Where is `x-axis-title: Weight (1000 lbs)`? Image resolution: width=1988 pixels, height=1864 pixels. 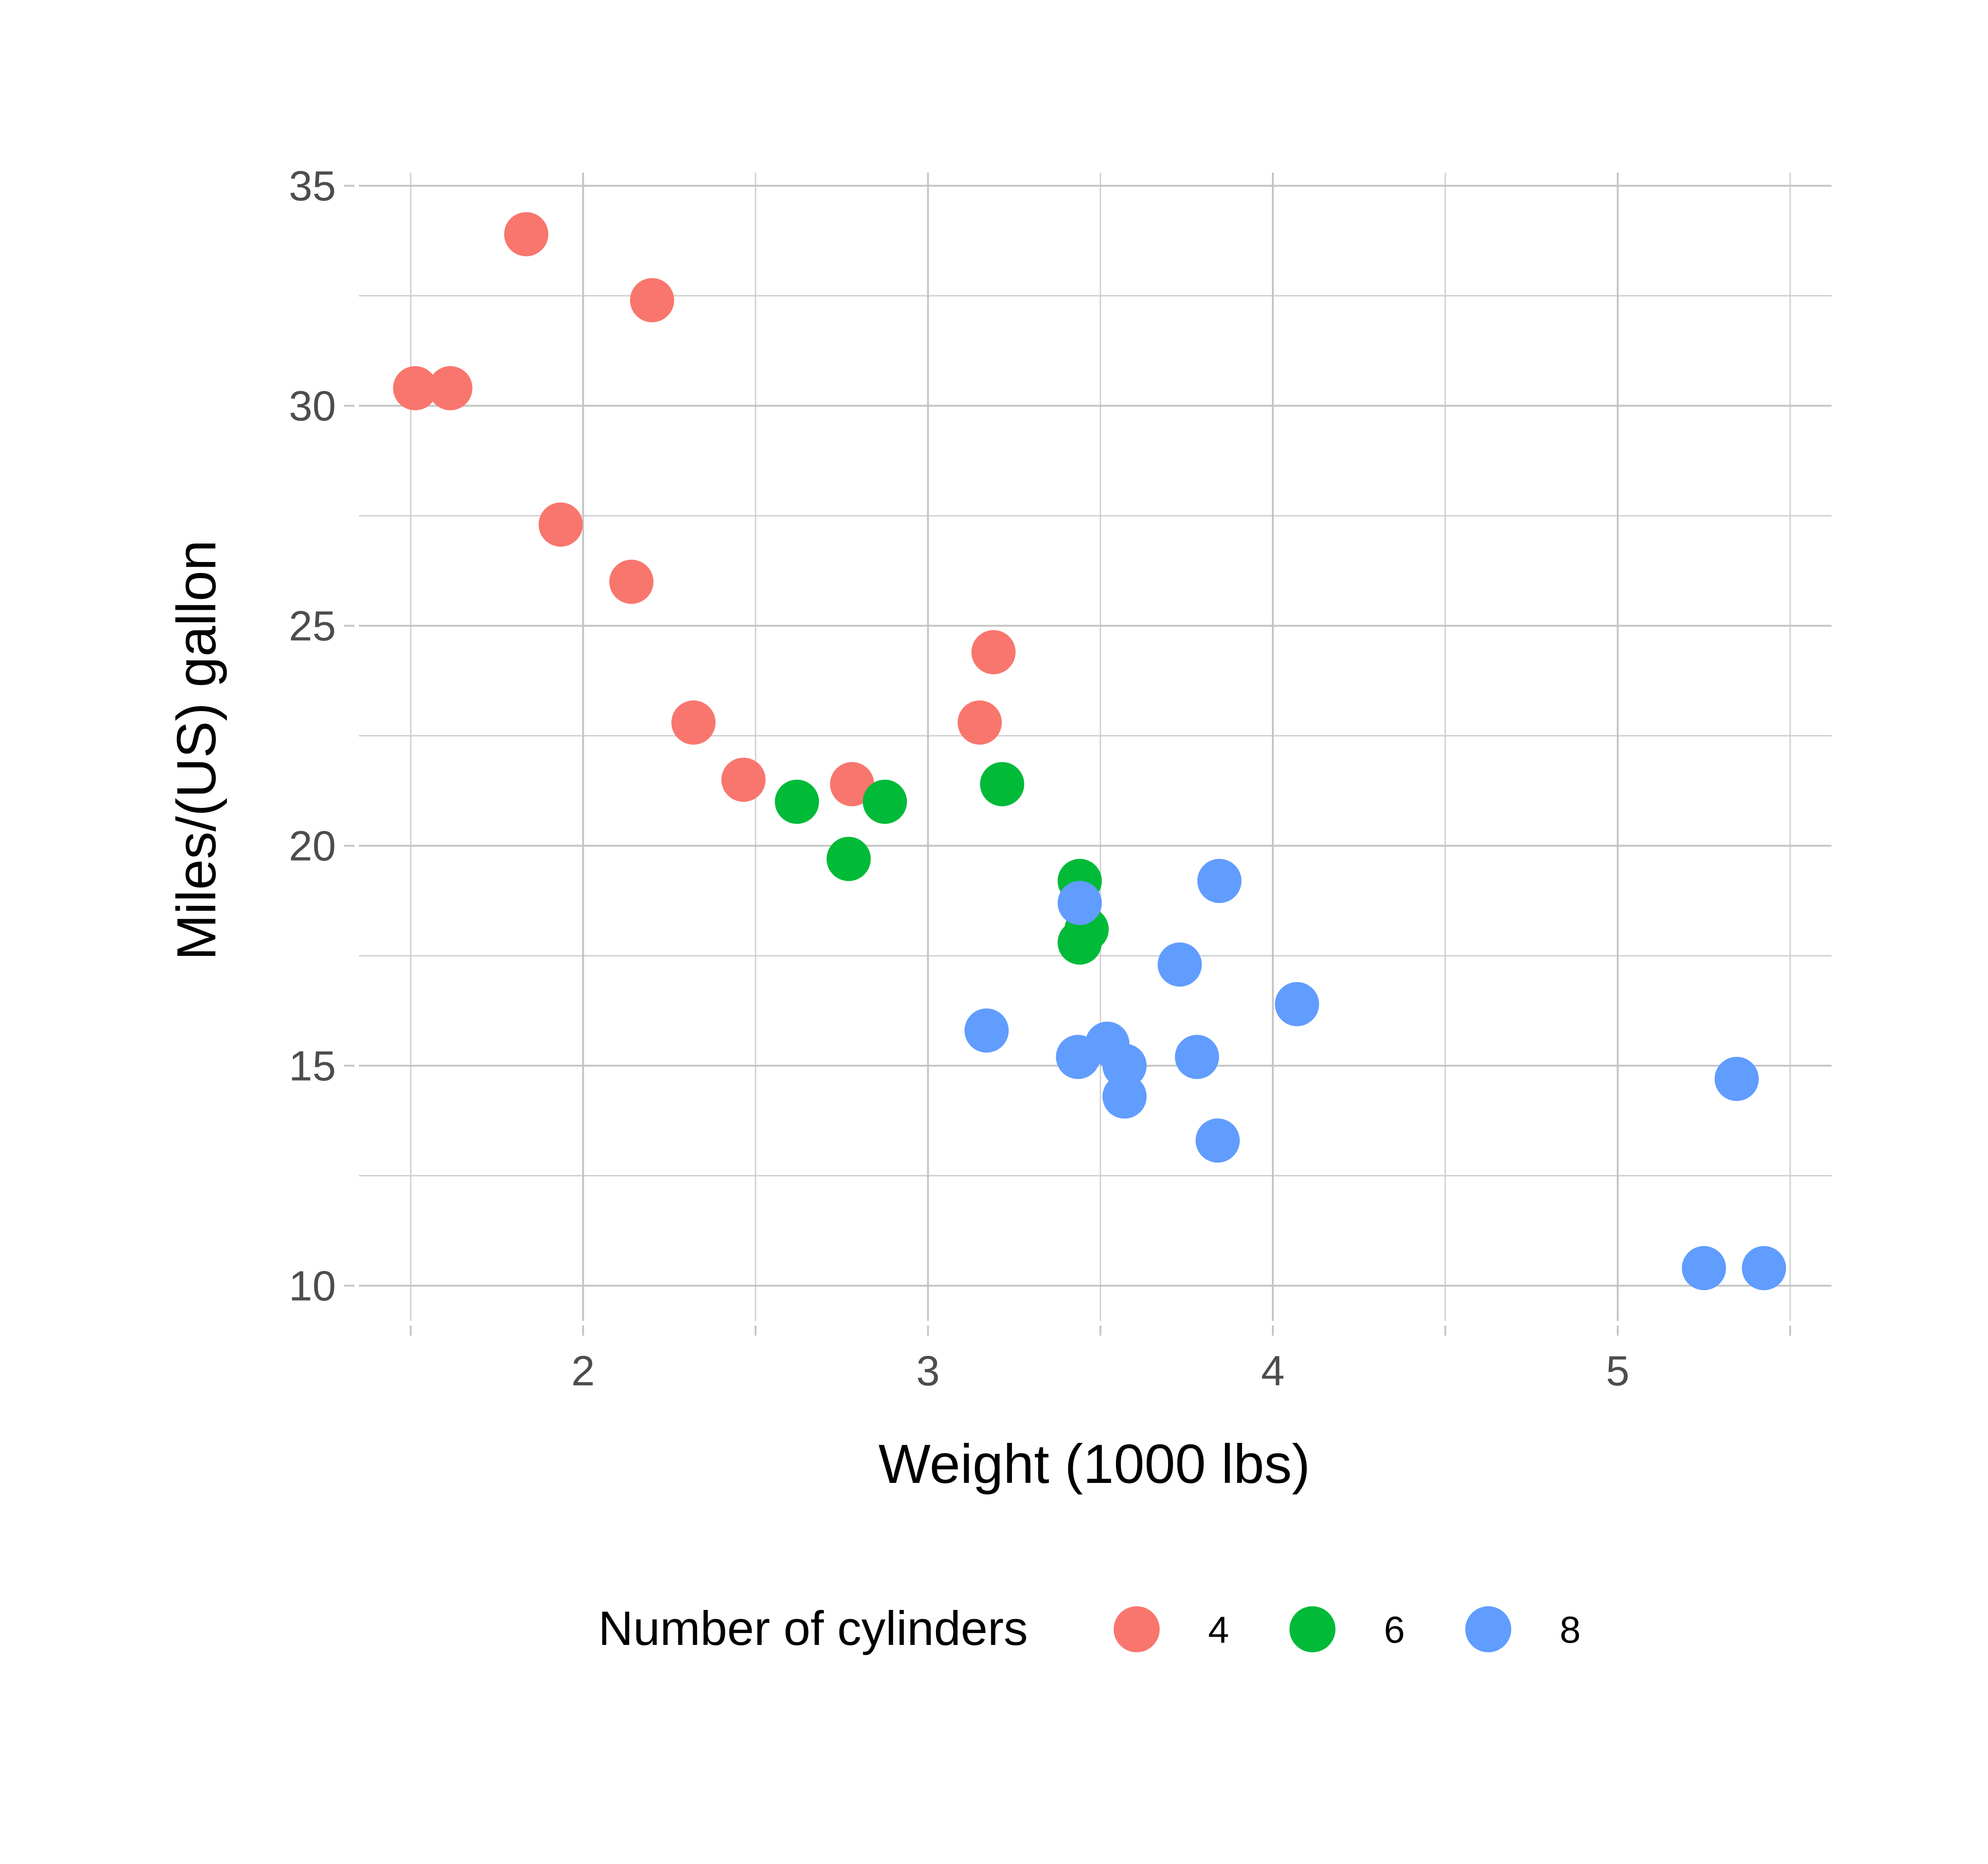
x-axis-title: Weight (1000 lbs) is located at coordinates (1094, 1464).